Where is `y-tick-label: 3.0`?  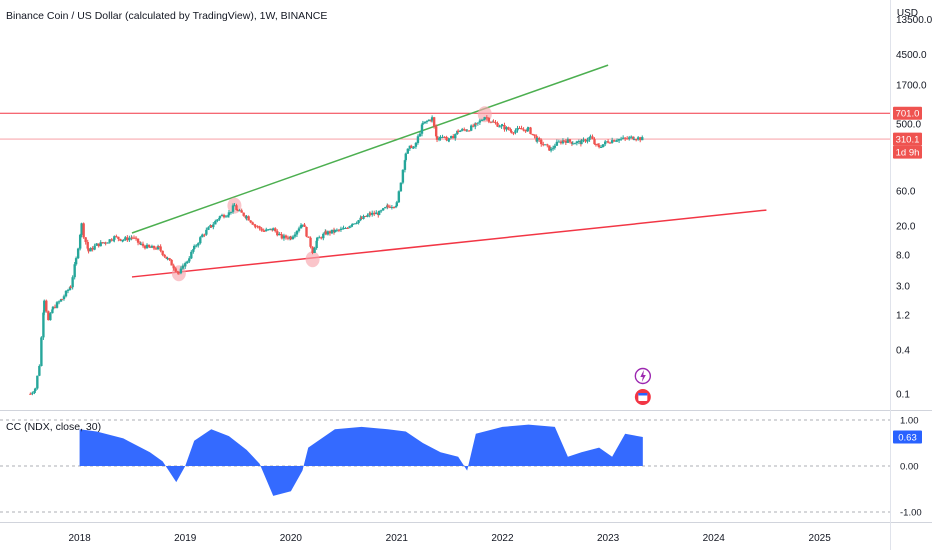 y-tick-label: 3.0 is located at coordinates (903, 287).